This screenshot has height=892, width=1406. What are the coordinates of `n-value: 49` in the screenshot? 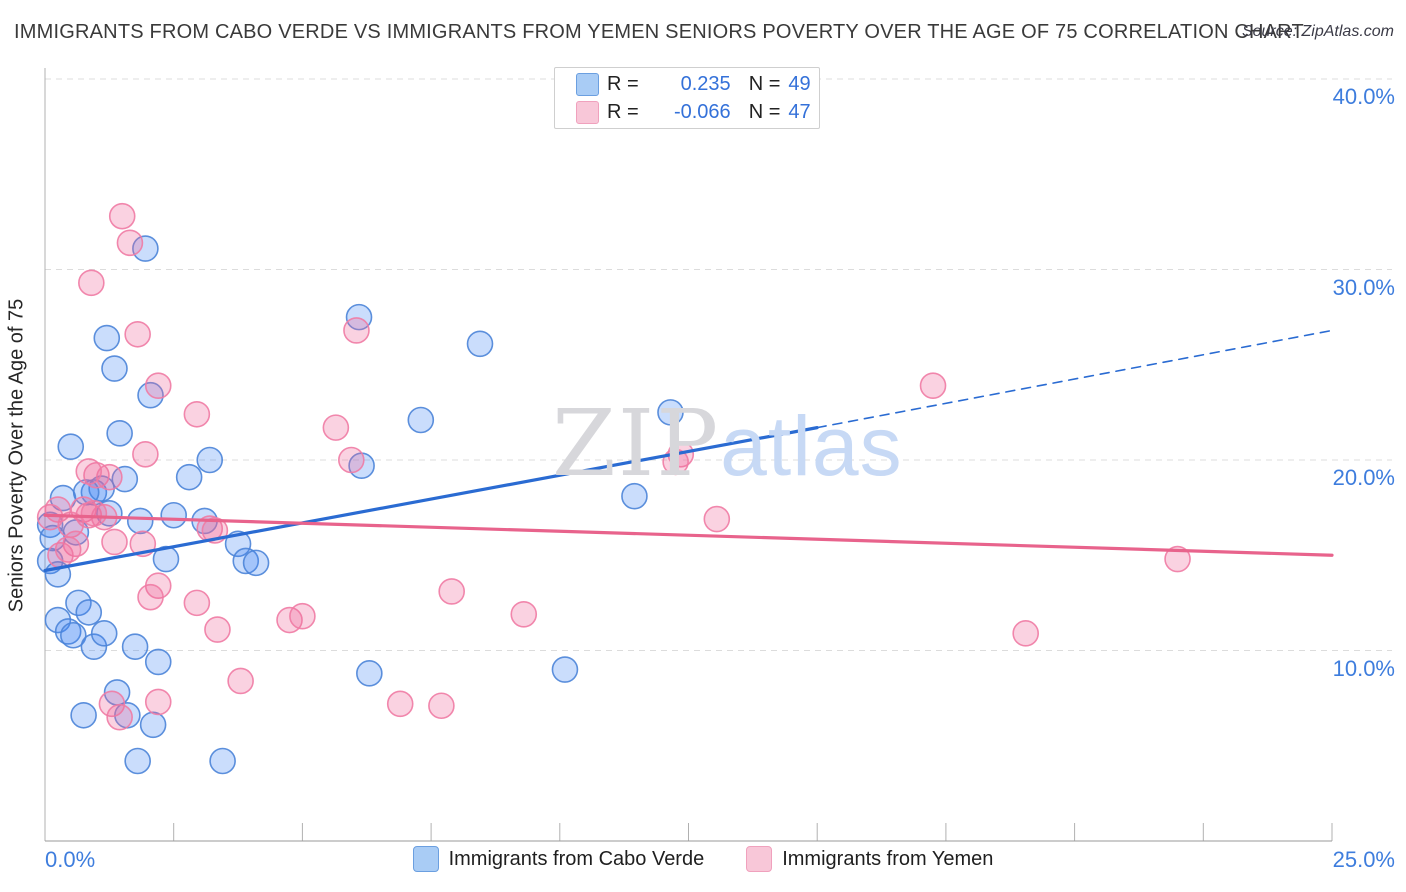 It's located at (799, 83).